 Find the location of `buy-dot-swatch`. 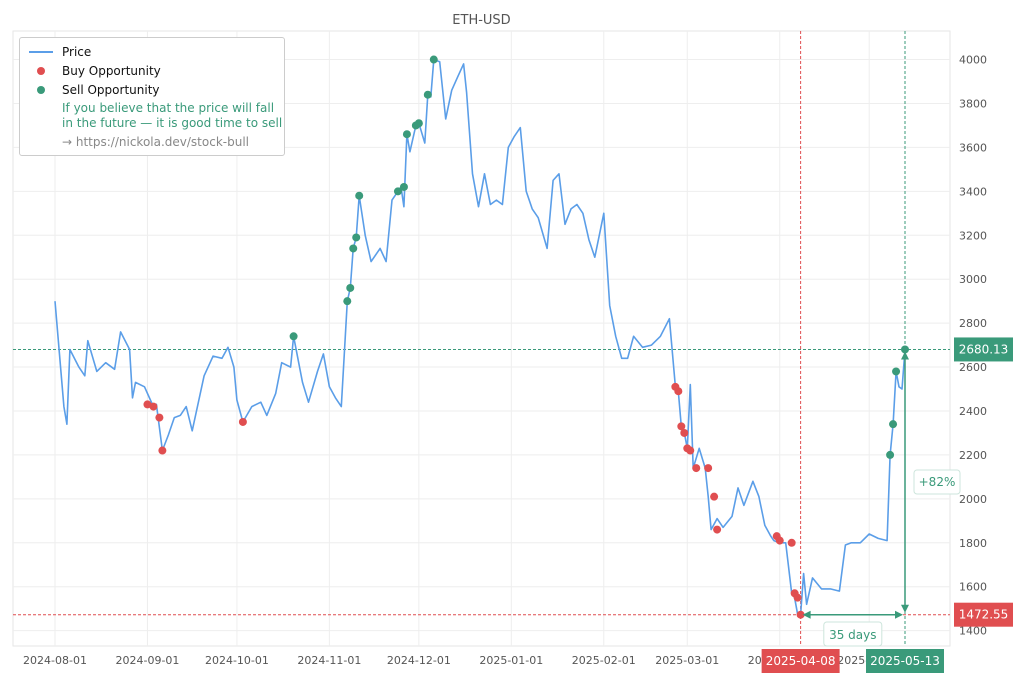

buy-dot-swatch is located at coordinates (41, 71).